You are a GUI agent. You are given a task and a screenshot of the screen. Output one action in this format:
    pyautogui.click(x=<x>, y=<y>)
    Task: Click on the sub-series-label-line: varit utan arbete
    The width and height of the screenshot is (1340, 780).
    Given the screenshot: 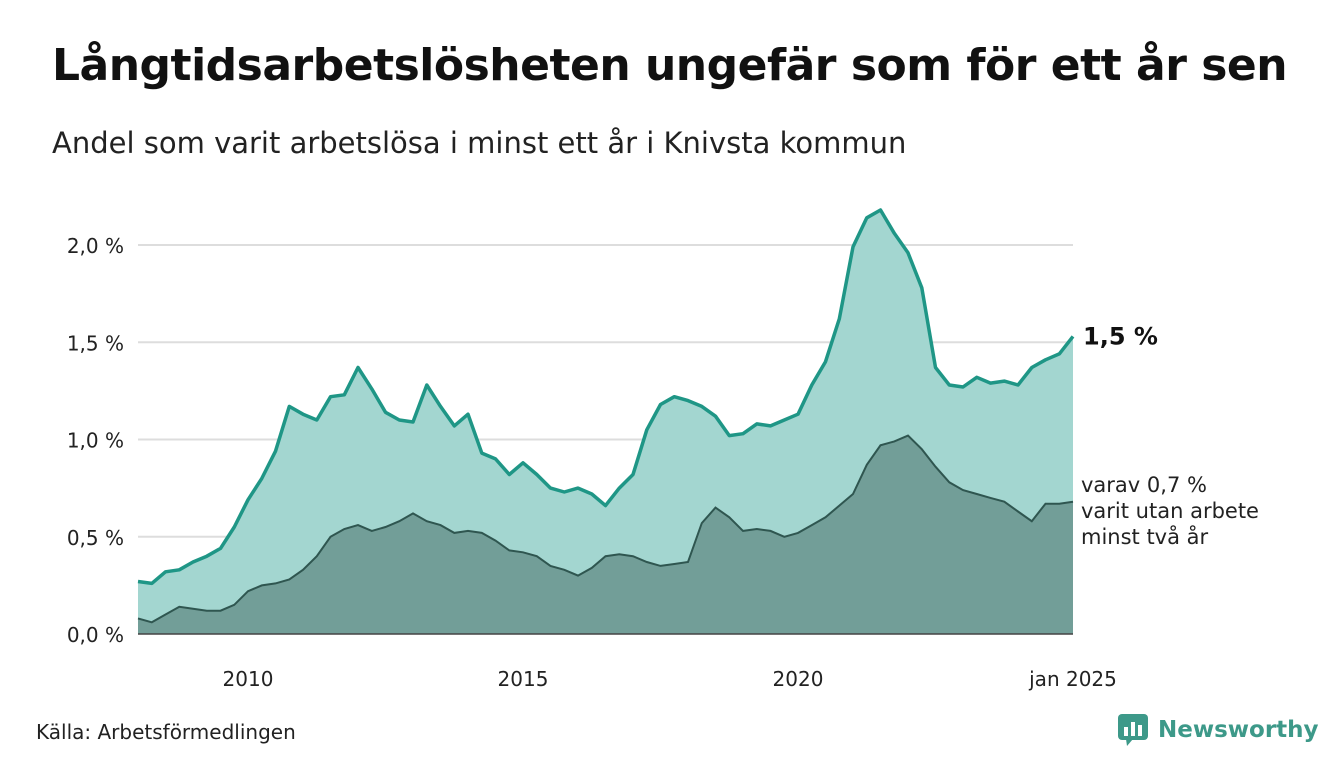 What is the action you would take?
    pyautogui.click(x=1170, y=511)
    